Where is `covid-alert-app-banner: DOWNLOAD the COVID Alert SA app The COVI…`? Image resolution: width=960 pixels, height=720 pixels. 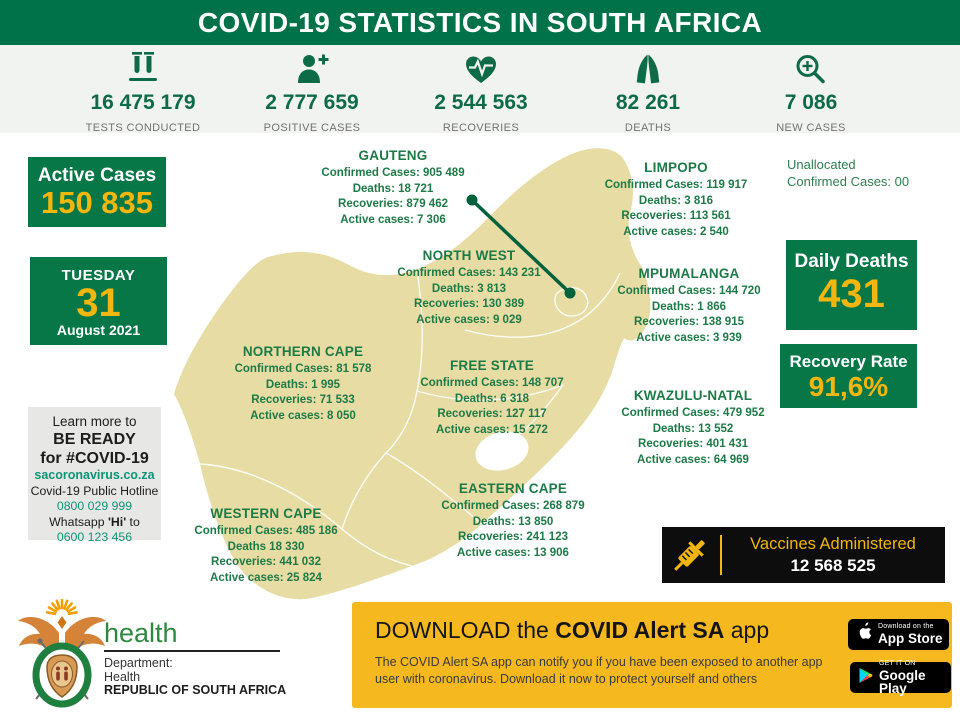
covid-alert-app-banner: DOWNLOAD the COVID Alert SA app The COVI… is located at coordinates (652, 655).